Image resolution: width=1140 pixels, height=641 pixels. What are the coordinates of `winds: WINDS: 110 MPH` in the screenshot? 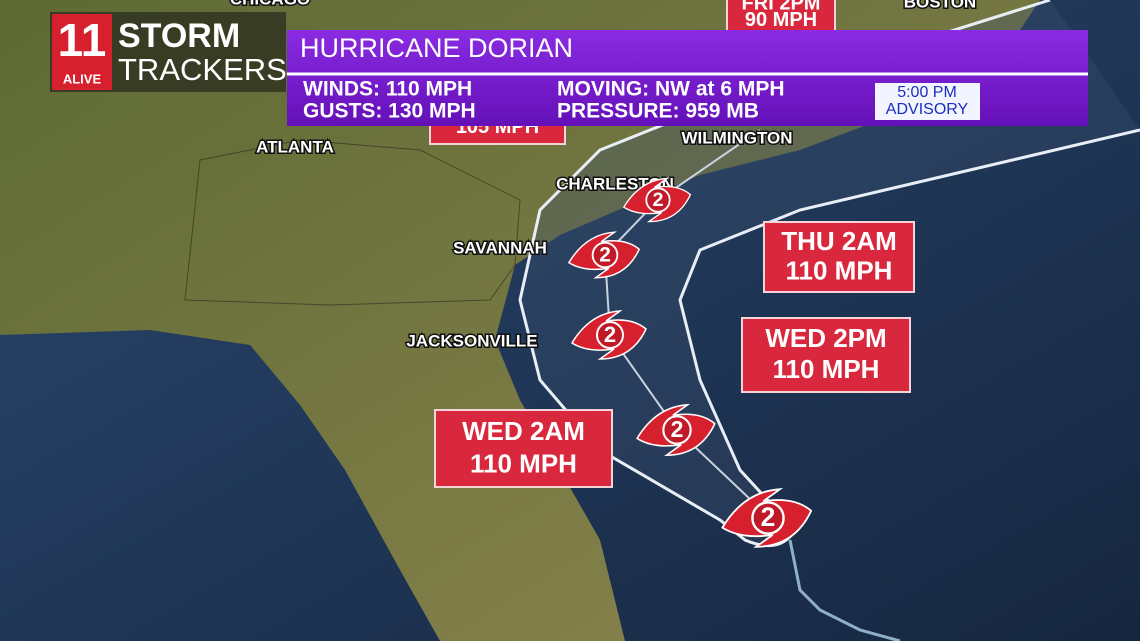 It's located at (387, 89).